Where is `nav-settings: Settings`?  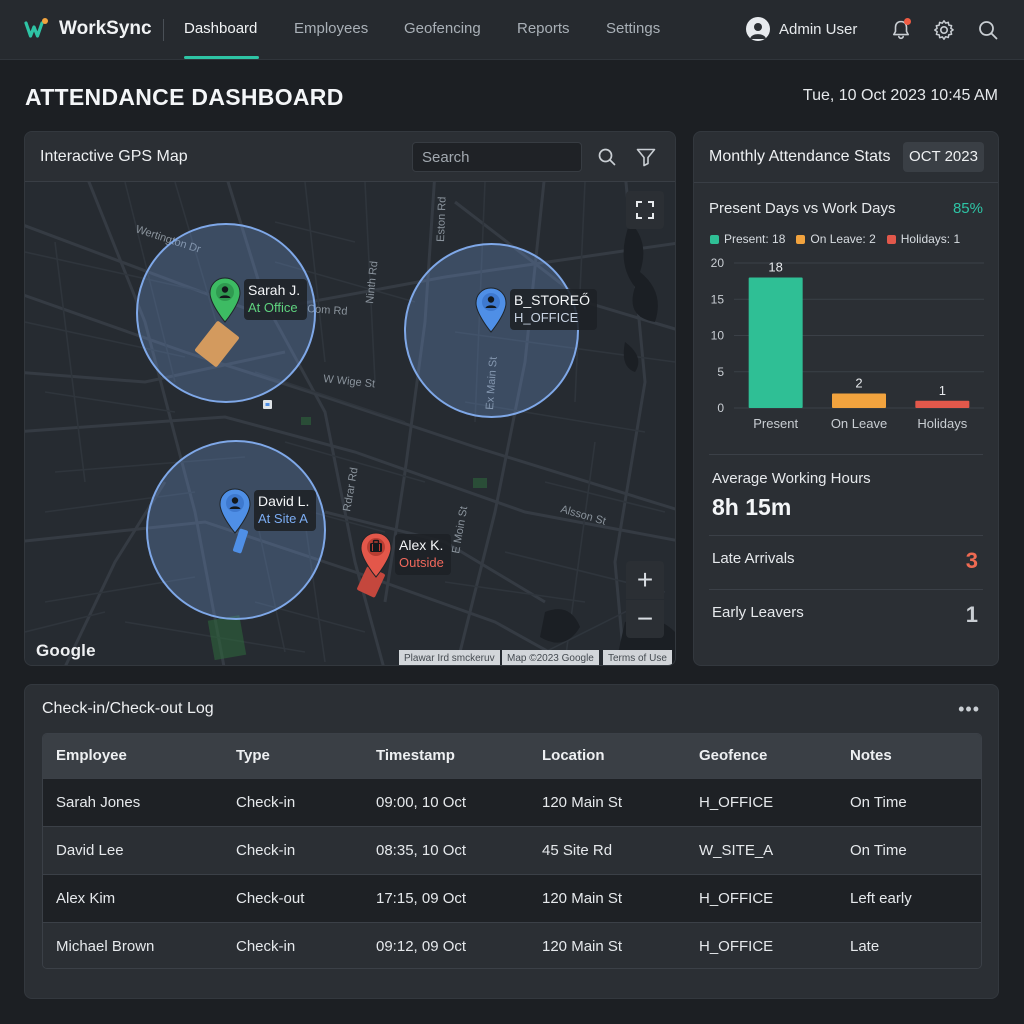 nav-settings: Settings is located at coordinates (633, 28).